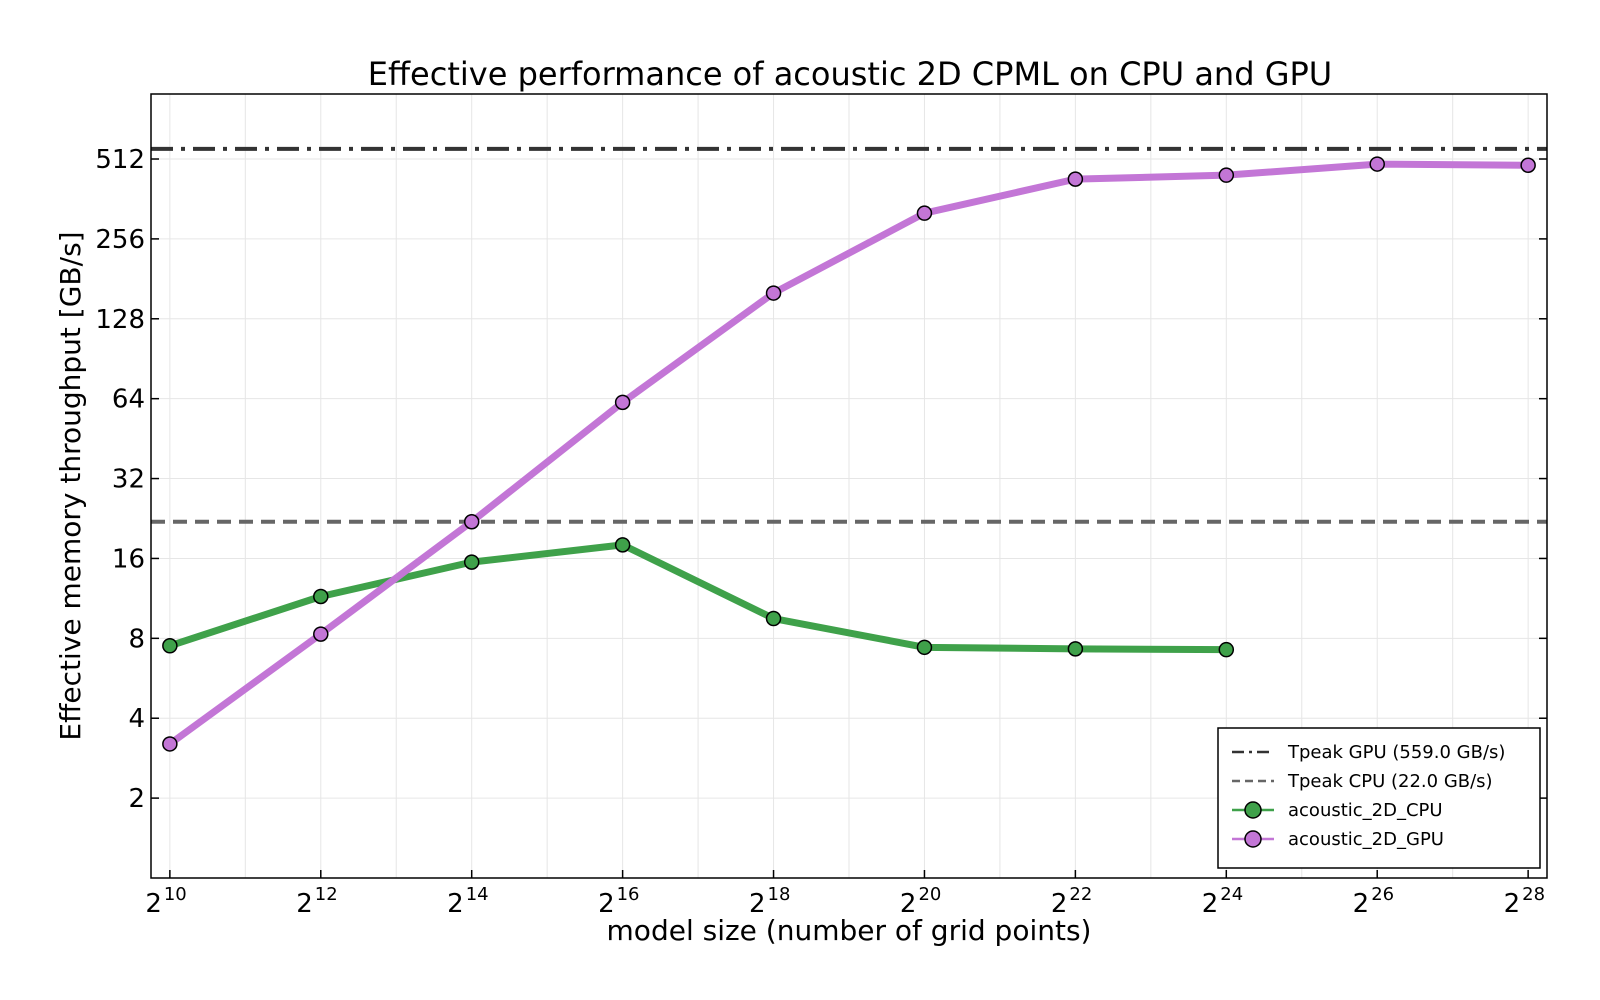 The width and height of the screenshot is (1600, 1000). What do you see at coordinates (136, 719) in the screenshot?
I see `y-tick-label: 4` at bounding box center [136, 719].